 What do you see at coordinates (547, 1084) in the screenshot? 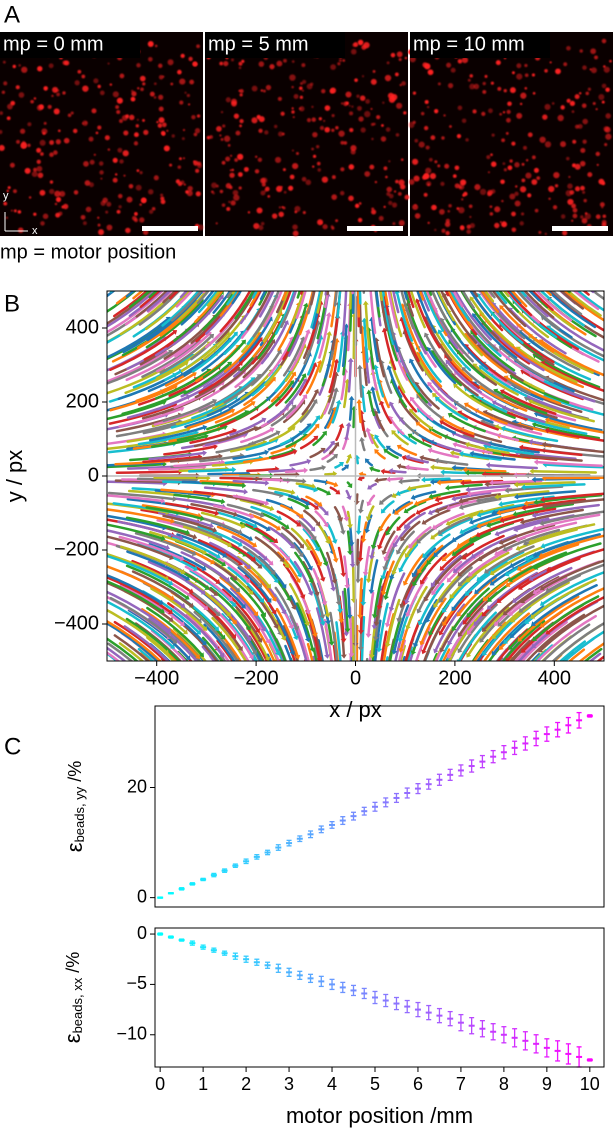
I see `x-tick-label: 9` at bounding box center [547, 1084].